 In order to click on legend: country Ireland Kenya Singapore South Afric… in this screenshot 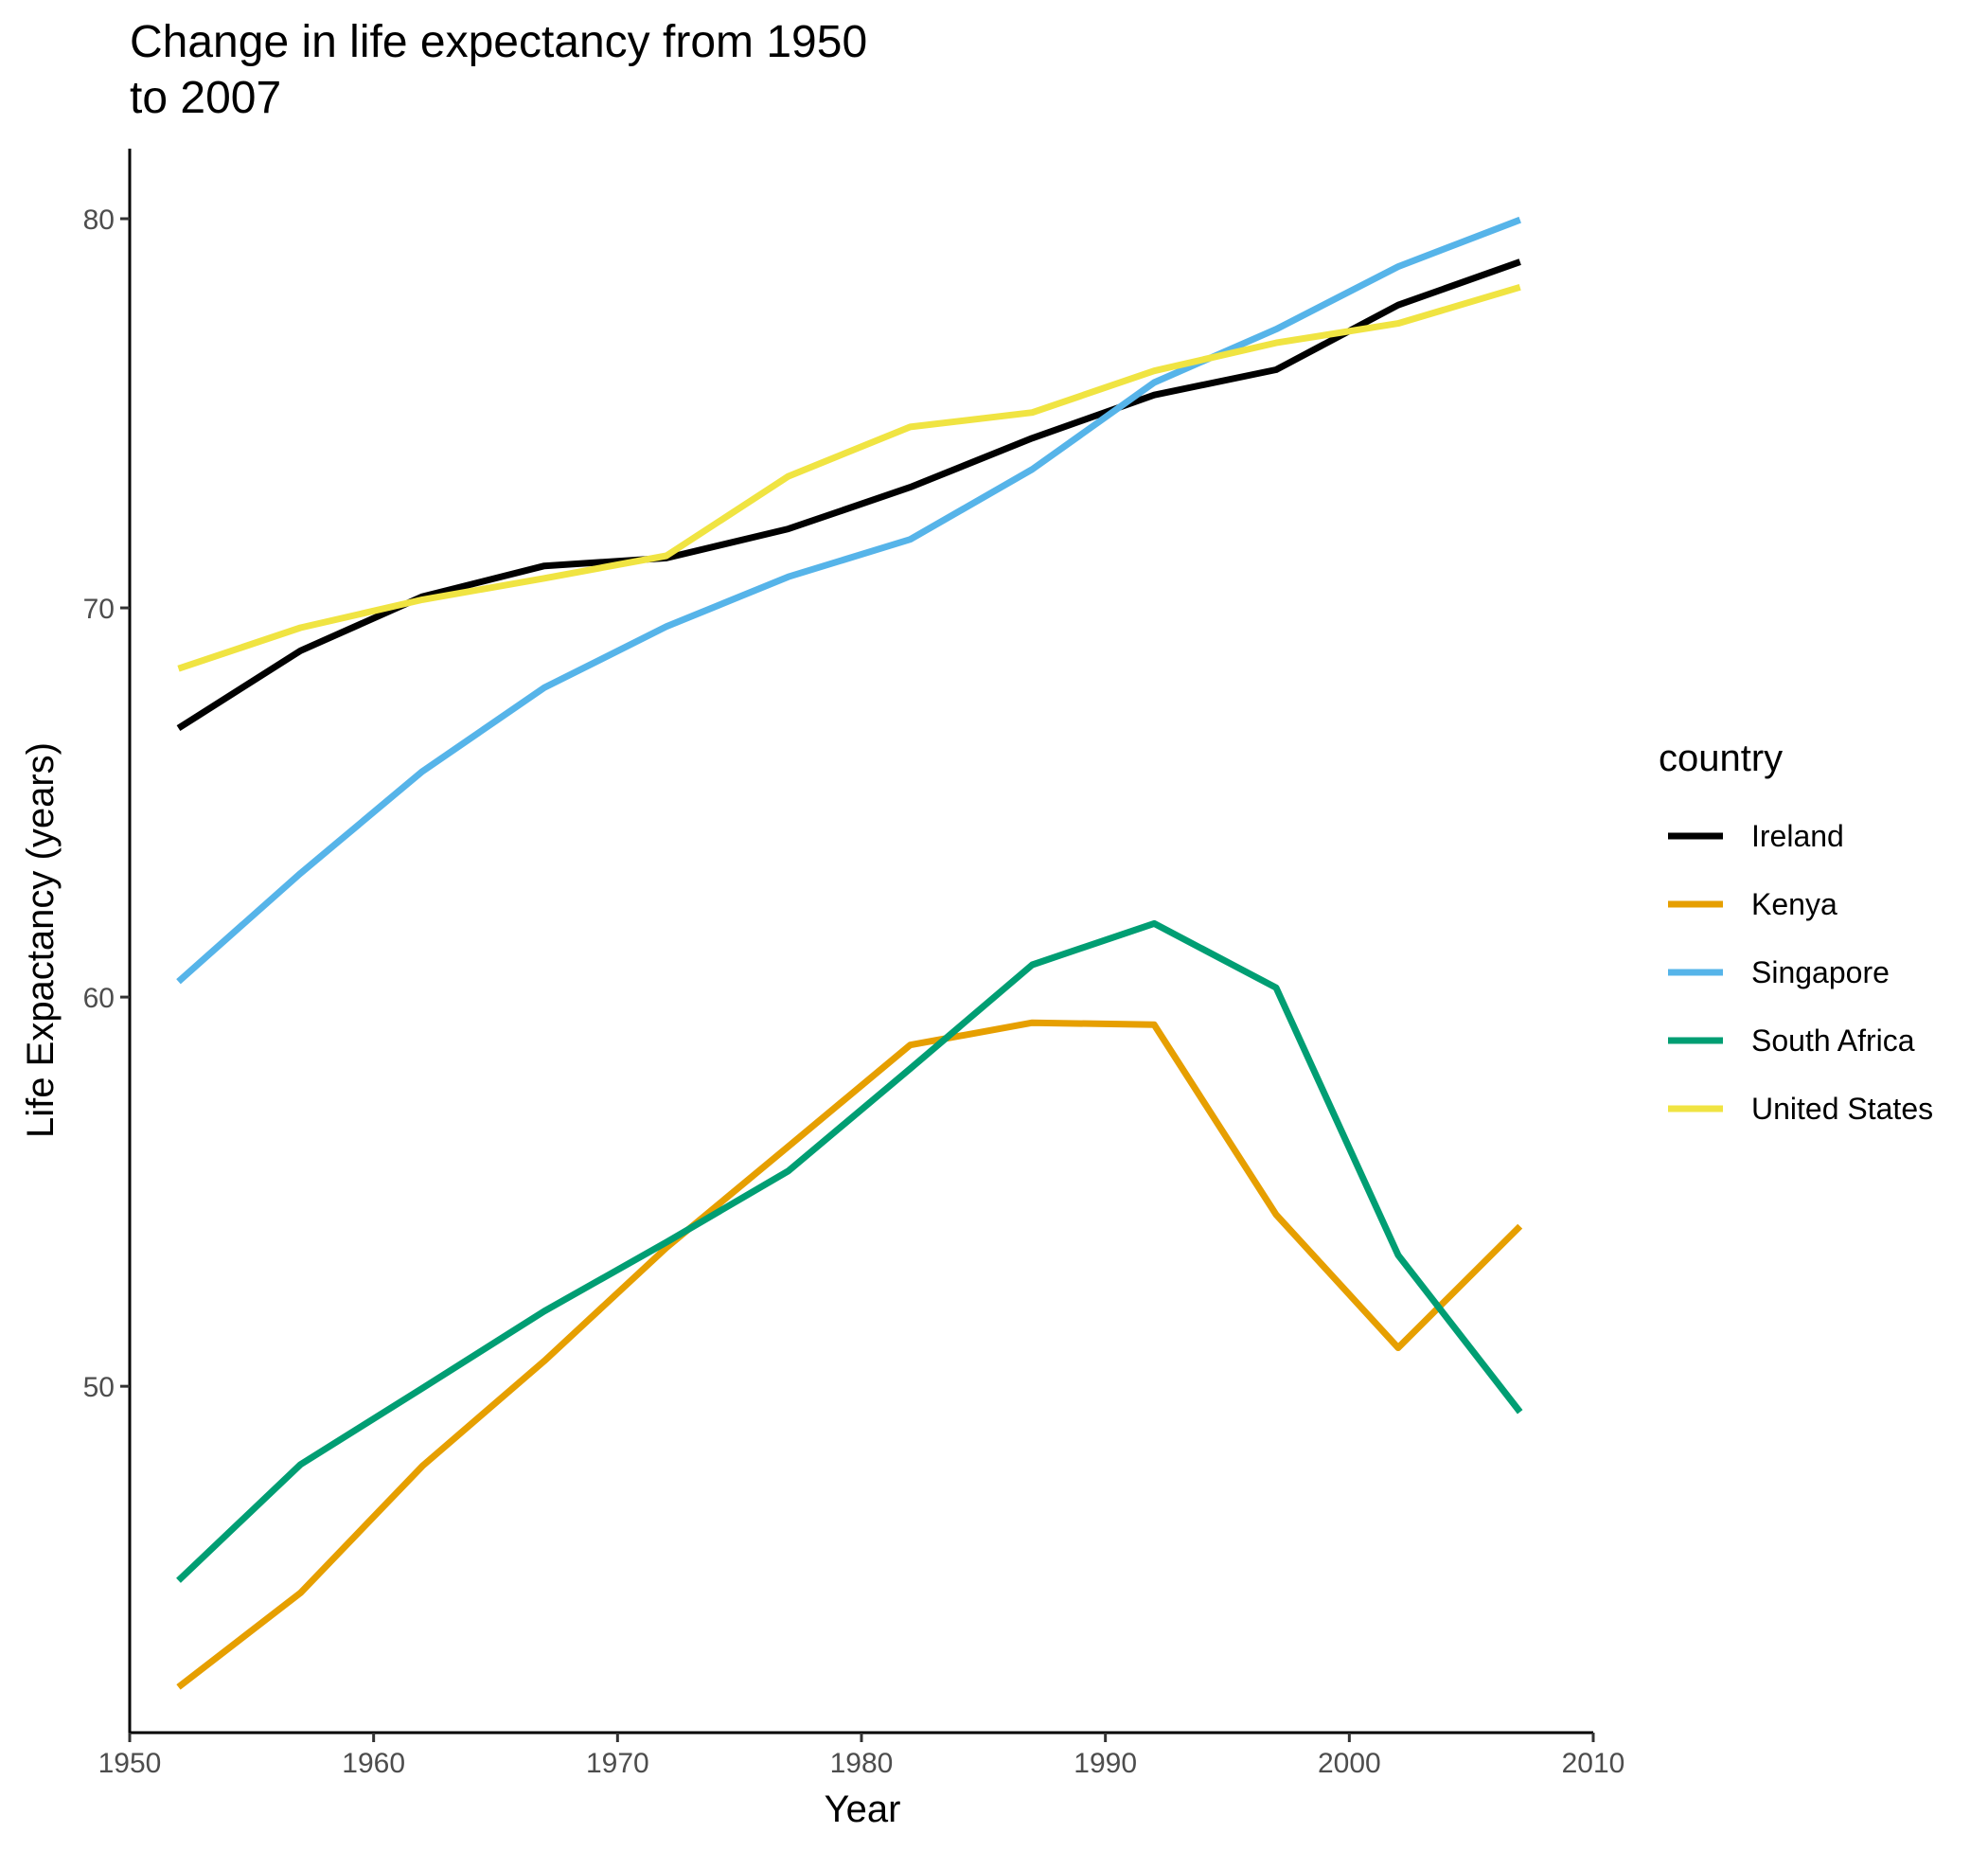, I will do `click(1796, 932)`.